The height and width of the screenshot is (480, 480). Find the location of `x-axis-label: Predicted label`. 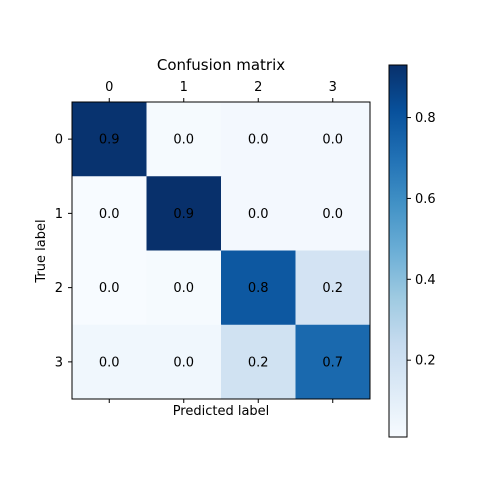

x-axis-label: Predicted label is located at coordinates (221, 411).